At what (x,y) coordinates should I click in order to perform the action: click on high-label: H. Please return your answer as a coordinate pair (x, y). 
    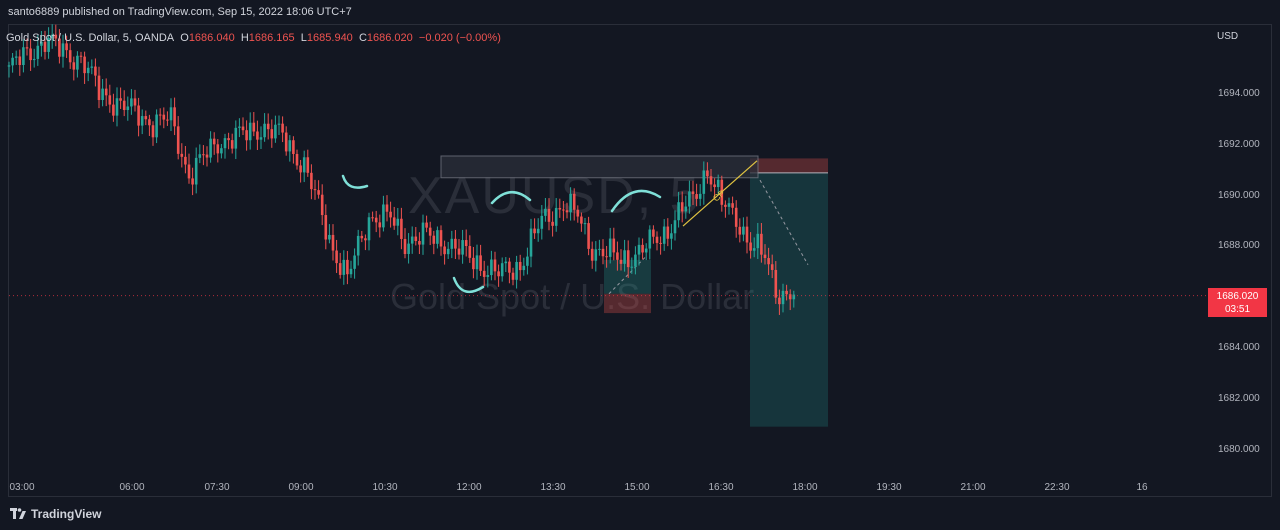
    Looking at the image, I should click on (244, 38).